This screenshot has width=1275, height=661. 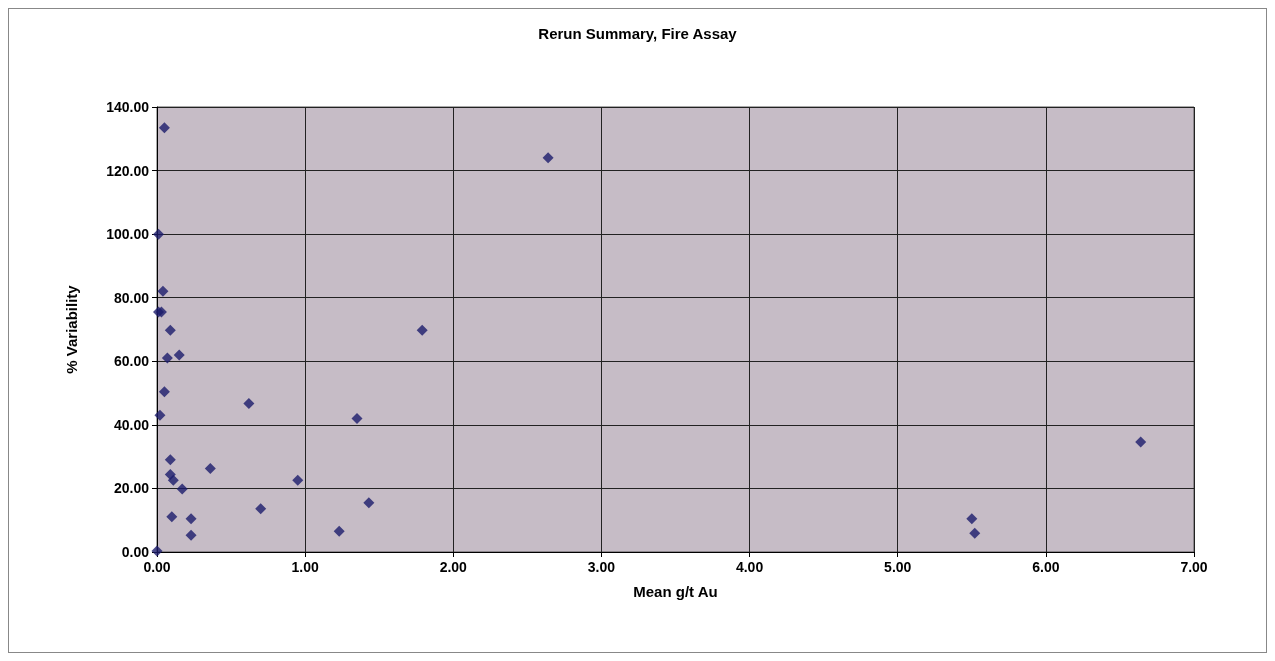 I want to click on y-tick-label: 140.00, so click(x=128, y=107).